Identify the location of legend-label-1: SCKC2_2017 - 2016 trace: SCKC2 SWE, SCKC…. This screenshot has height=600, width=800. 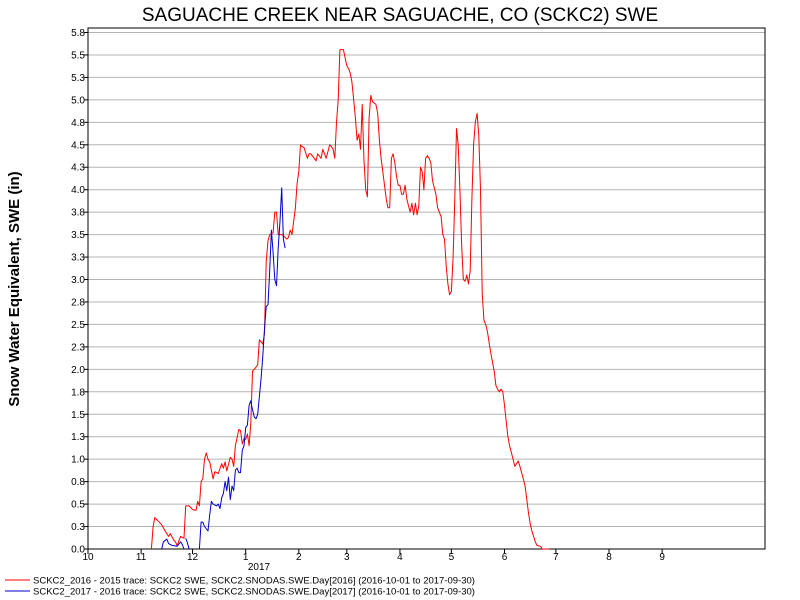
(254, 592).